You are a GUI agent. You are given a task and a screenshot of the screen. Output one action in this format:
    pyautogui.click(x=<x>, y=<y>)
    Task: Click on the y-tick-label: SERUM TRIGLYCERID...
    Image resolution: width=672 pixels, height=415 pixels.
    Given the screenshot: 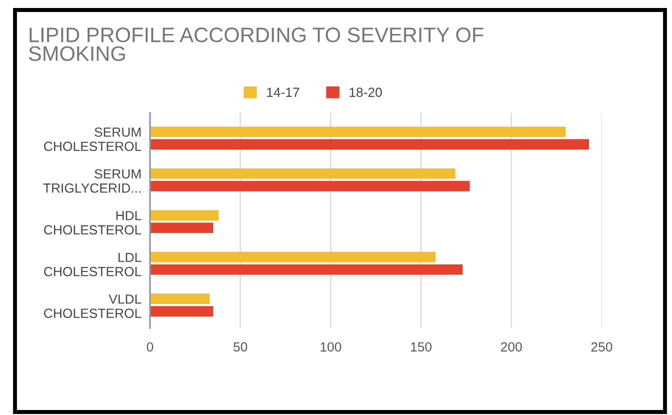 What is the action you would take?
    pyautogui.click(x=92, y=181)
    